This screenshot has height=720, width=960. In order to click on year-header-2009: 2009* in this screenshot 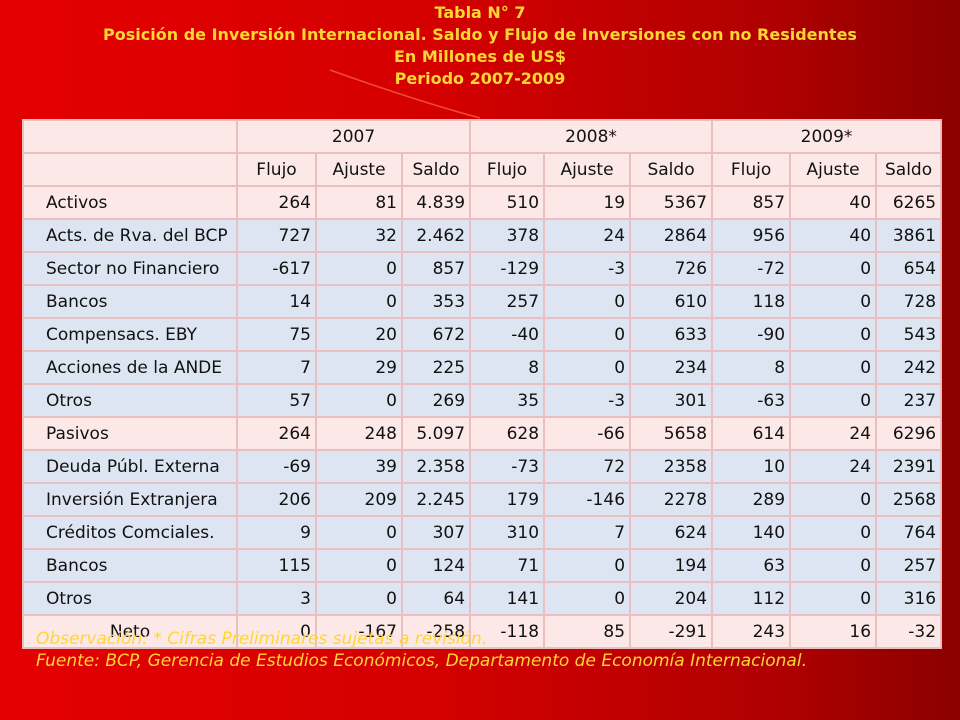, I will do `click(827, 136)`.